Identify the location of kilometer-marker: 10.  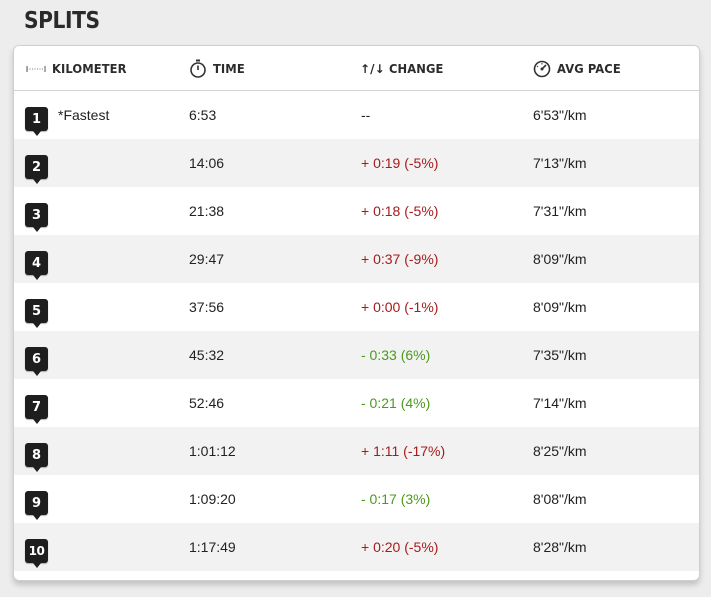
(36, 553).